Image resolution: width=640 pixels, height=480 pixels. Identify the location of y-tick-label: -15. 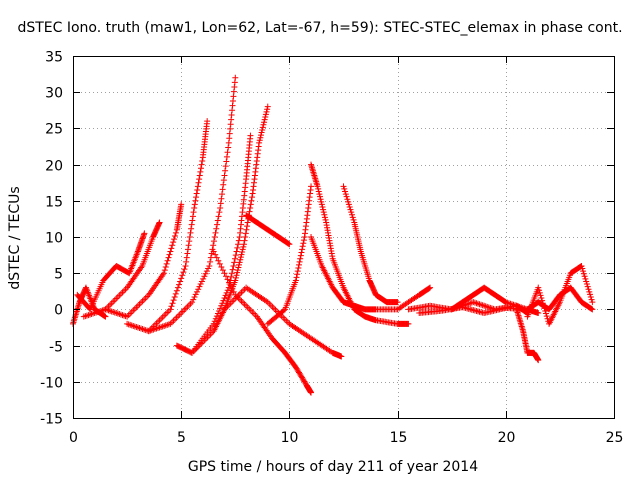
(51, 420).